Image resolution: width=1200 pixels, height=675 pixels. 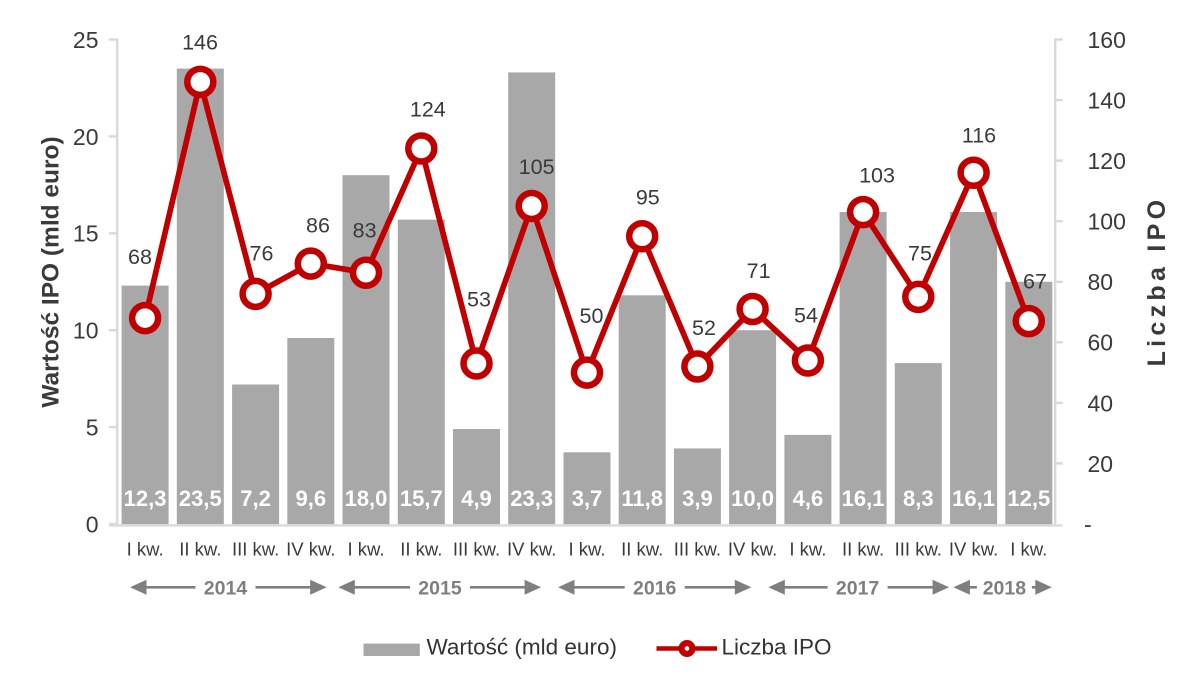 I want to click on svg-text: 86, so click(x=318, y=226).